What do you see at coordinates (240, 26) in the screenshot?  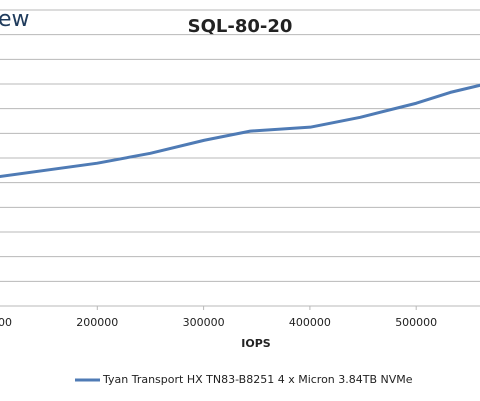 I see `chart-title: SQL-80-20` at bounding box center [240, 26].